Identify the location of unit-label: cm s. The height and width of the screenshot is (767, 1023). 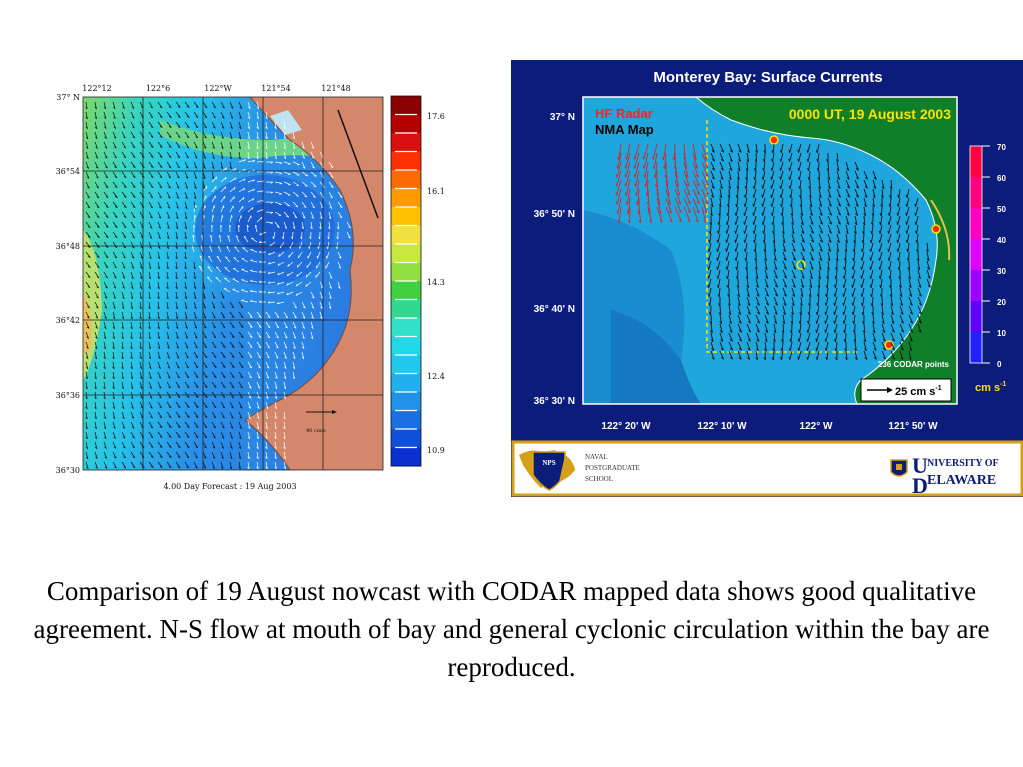
(987, 388).